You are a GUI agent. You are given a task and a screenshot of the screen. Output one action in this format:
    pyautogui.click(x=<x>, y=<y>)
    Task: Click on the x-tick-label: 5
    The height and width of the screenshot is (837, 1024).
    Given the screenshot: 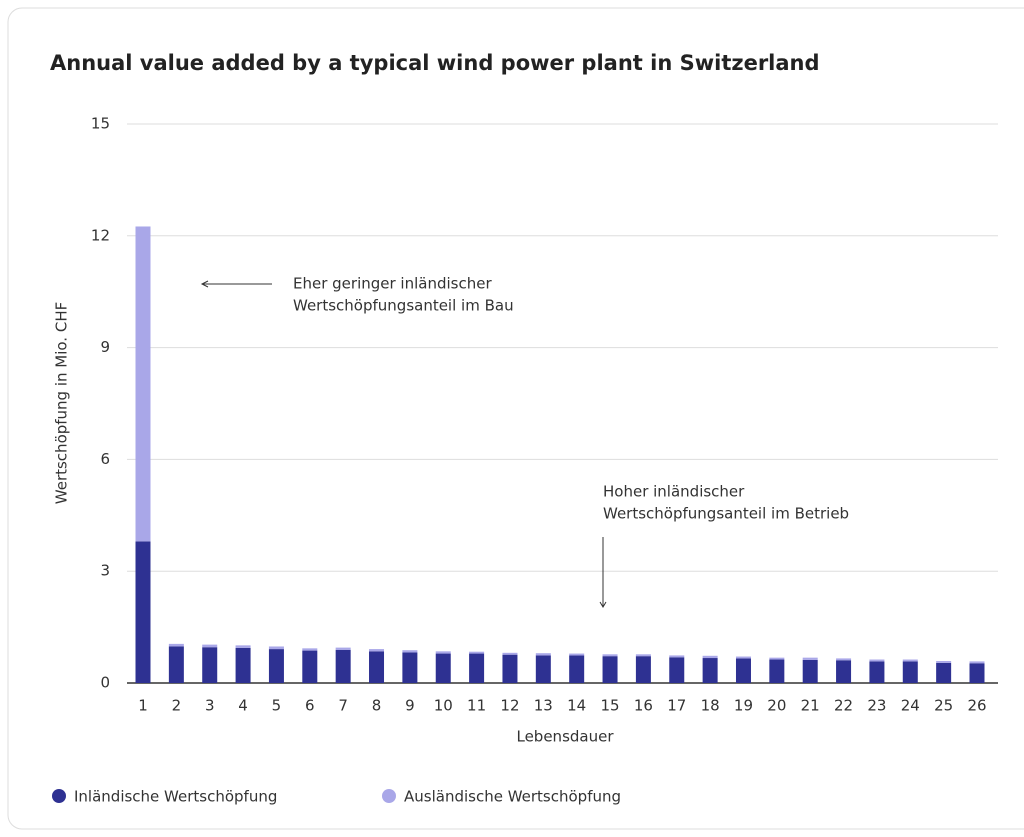 What is the action you would take?
    pyautogui.click(x=277, y=706)
    